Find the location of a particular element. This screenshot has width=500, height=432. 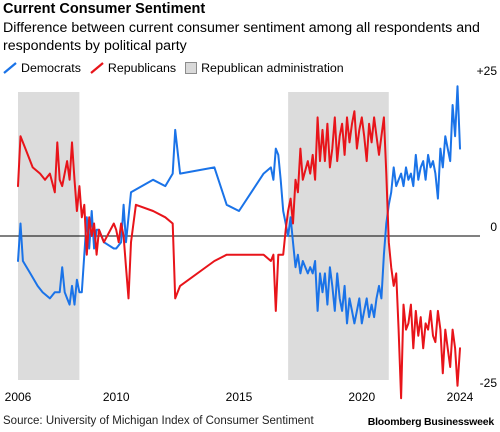

legend-item-republicans: Republicans is located at coordinates (133, 68).